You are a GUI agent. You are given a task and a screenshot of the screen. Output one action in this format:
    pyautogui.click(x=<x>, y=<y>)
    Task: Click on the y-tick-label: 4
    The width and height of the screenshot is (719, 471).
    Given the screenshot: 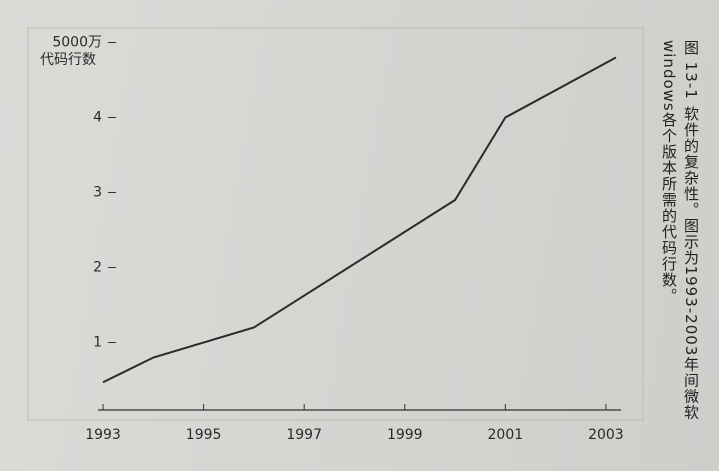 What is the action you would take?
    pyautogui.click(x=97, y=118)
    